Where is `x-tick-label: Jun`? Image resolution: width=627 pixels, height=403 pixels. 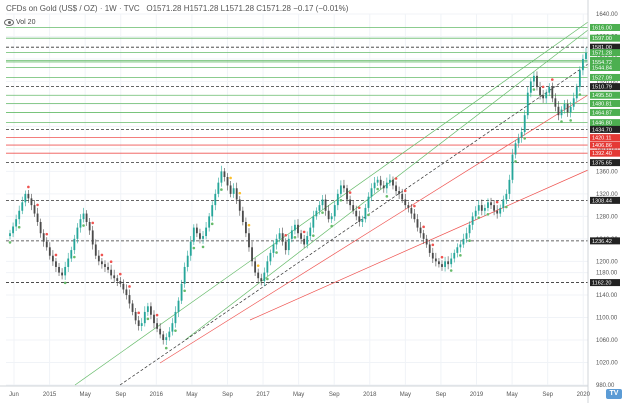
x-tick-label: Jun is located at coordinates (14, 395).